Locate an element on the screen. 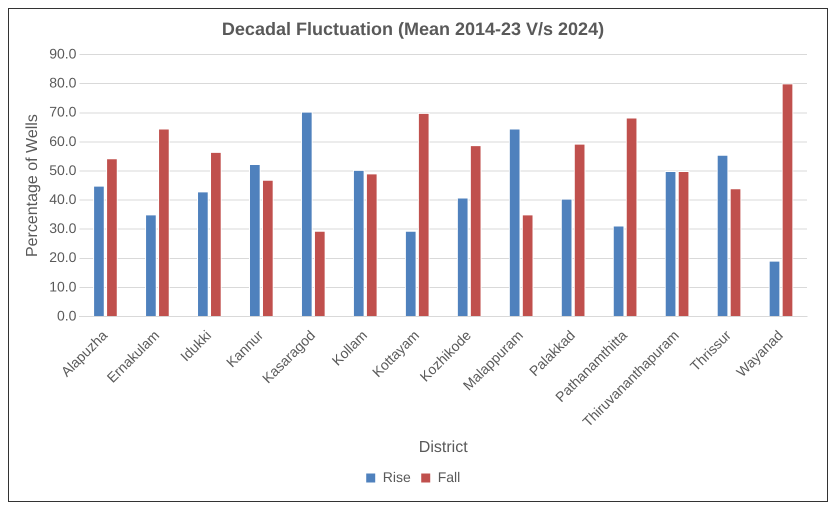 The height and width of the screenshot is (510, 836). y-tick-label: 10.0 is located at coordinates (63, 286).